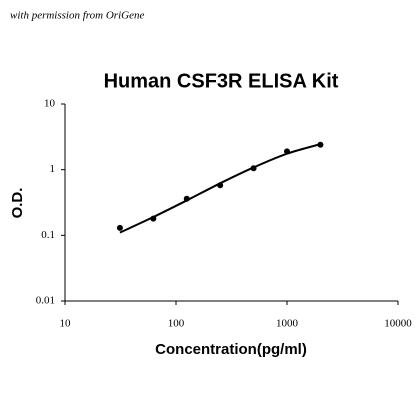 Image resolution: width=420 pixels, height=419 pixels. I want to click on watermark: with permission from OriGene, so click(77, 16).